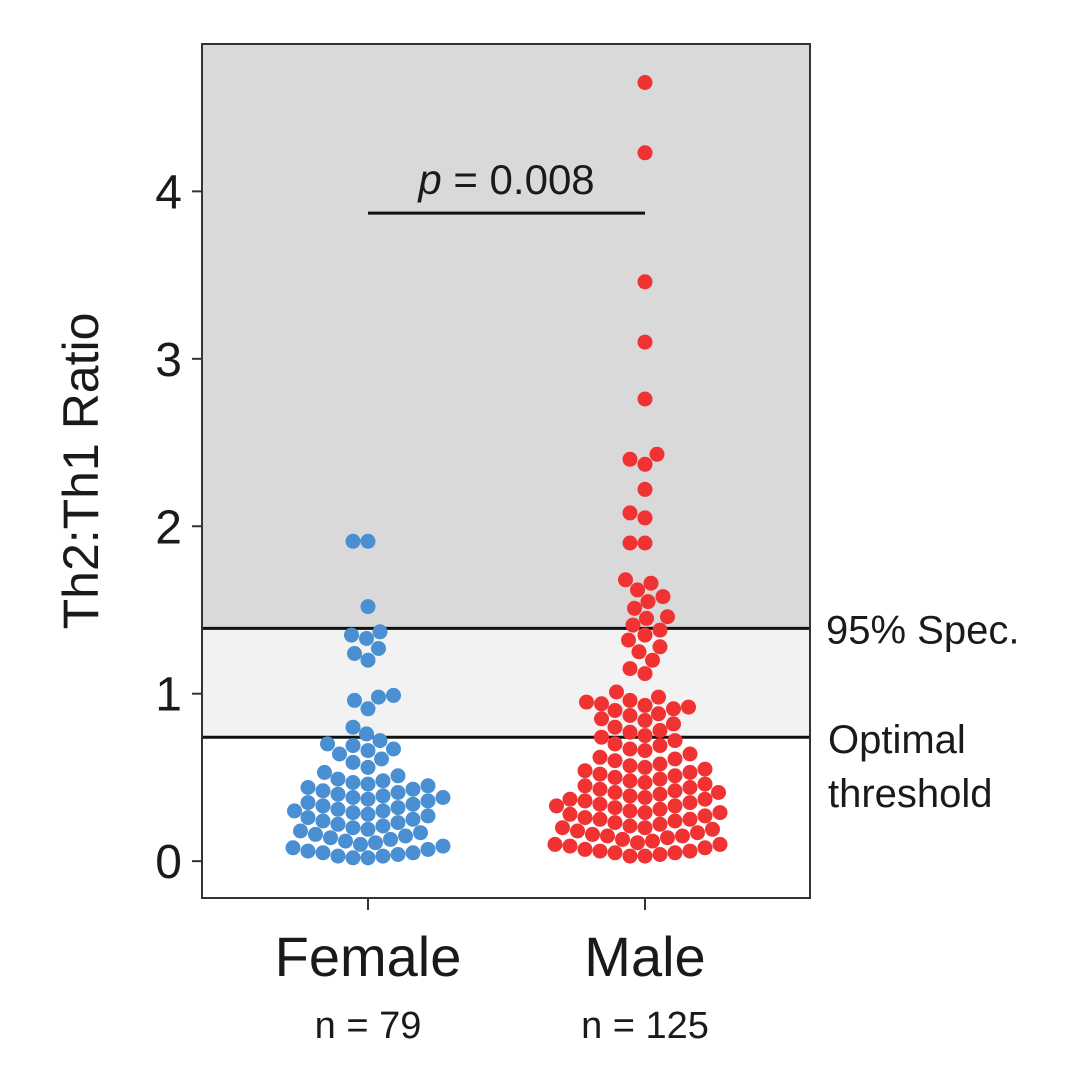  I want to click on p-value-number: = 0.008, so click(518, 179).